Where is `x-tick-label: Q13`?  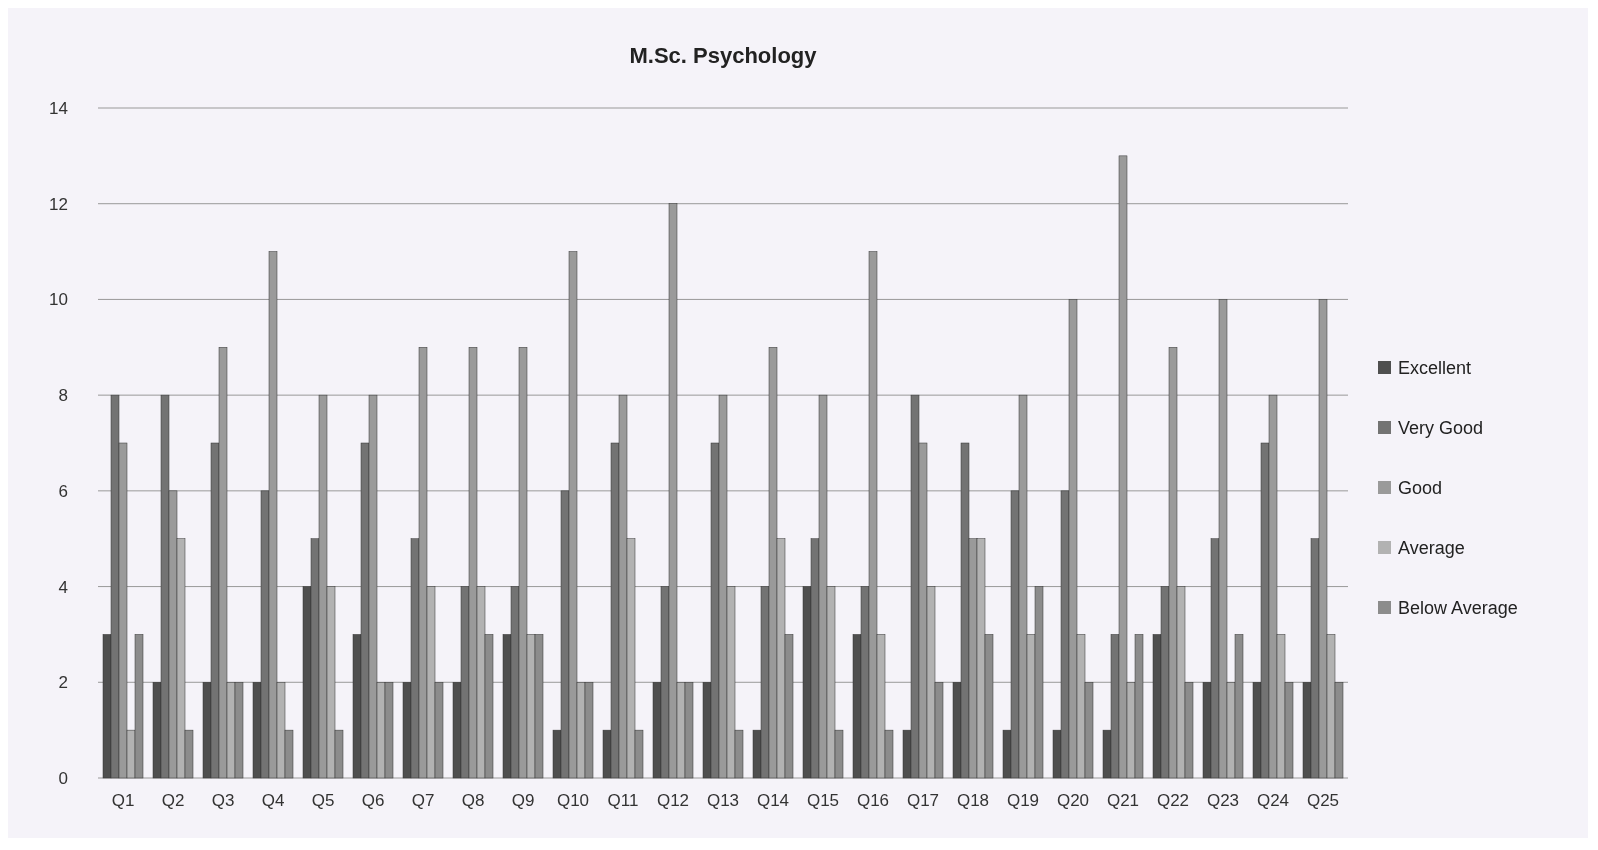 x-tick-label: Q13 is located at coordinates (723, 800).